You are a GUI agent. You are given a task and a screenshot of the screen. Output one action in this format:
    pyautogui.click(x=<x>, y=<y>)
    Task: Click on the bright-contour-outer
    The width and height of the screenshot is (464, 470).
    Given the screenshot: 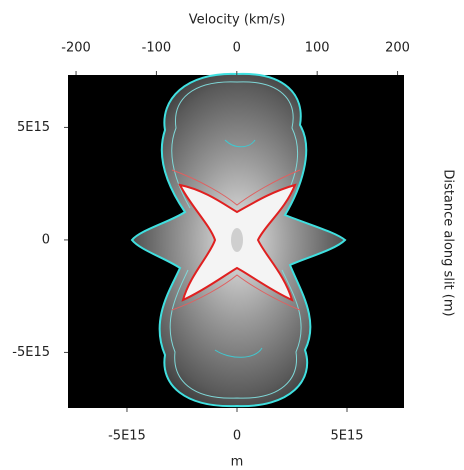 What is the action you would take?
    pyautogui.click(x=236, y=240)
    